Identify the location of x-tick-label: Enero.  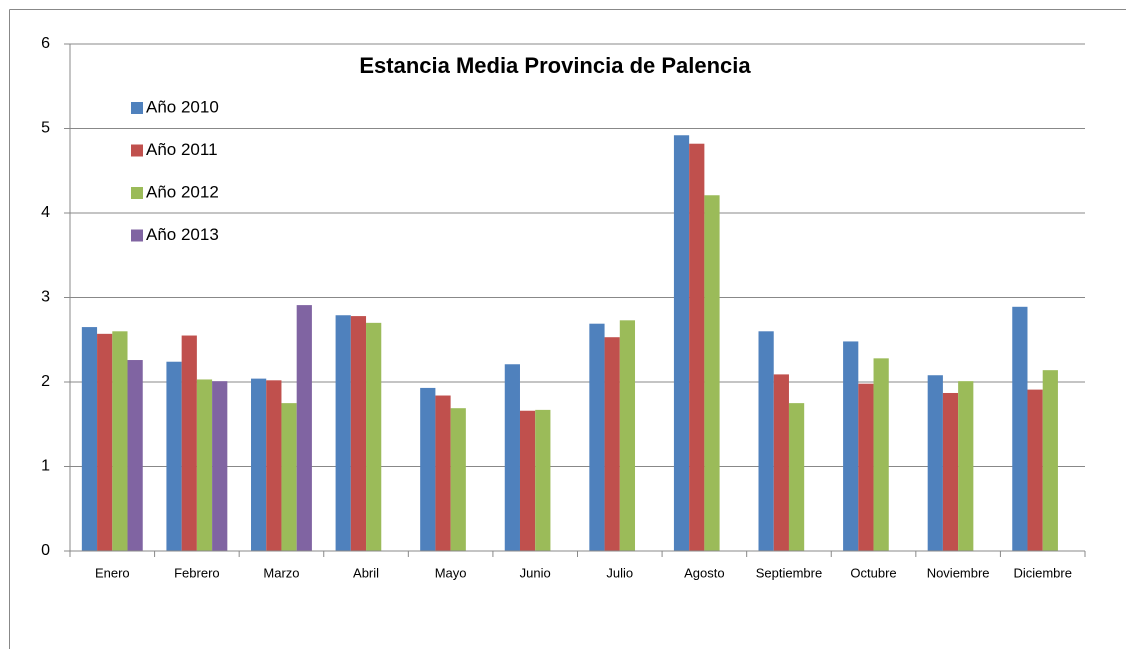
(112, 572).